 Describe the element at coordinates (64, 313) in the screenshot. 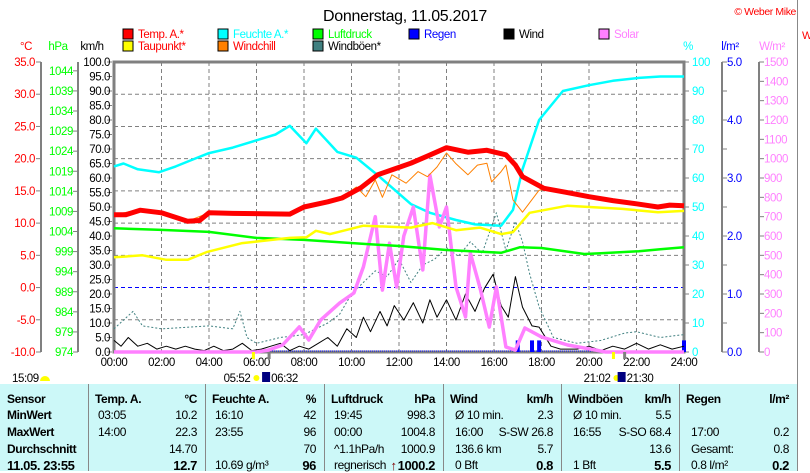

I see `pressure-tick-label: 984` at that location.